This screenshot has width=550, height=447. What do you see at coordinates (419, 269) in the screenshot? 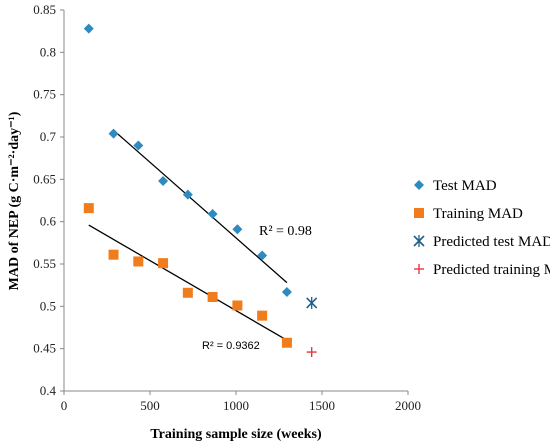
I see `legend-marker-predicted-training-mad` at bounding box center [419, 269].